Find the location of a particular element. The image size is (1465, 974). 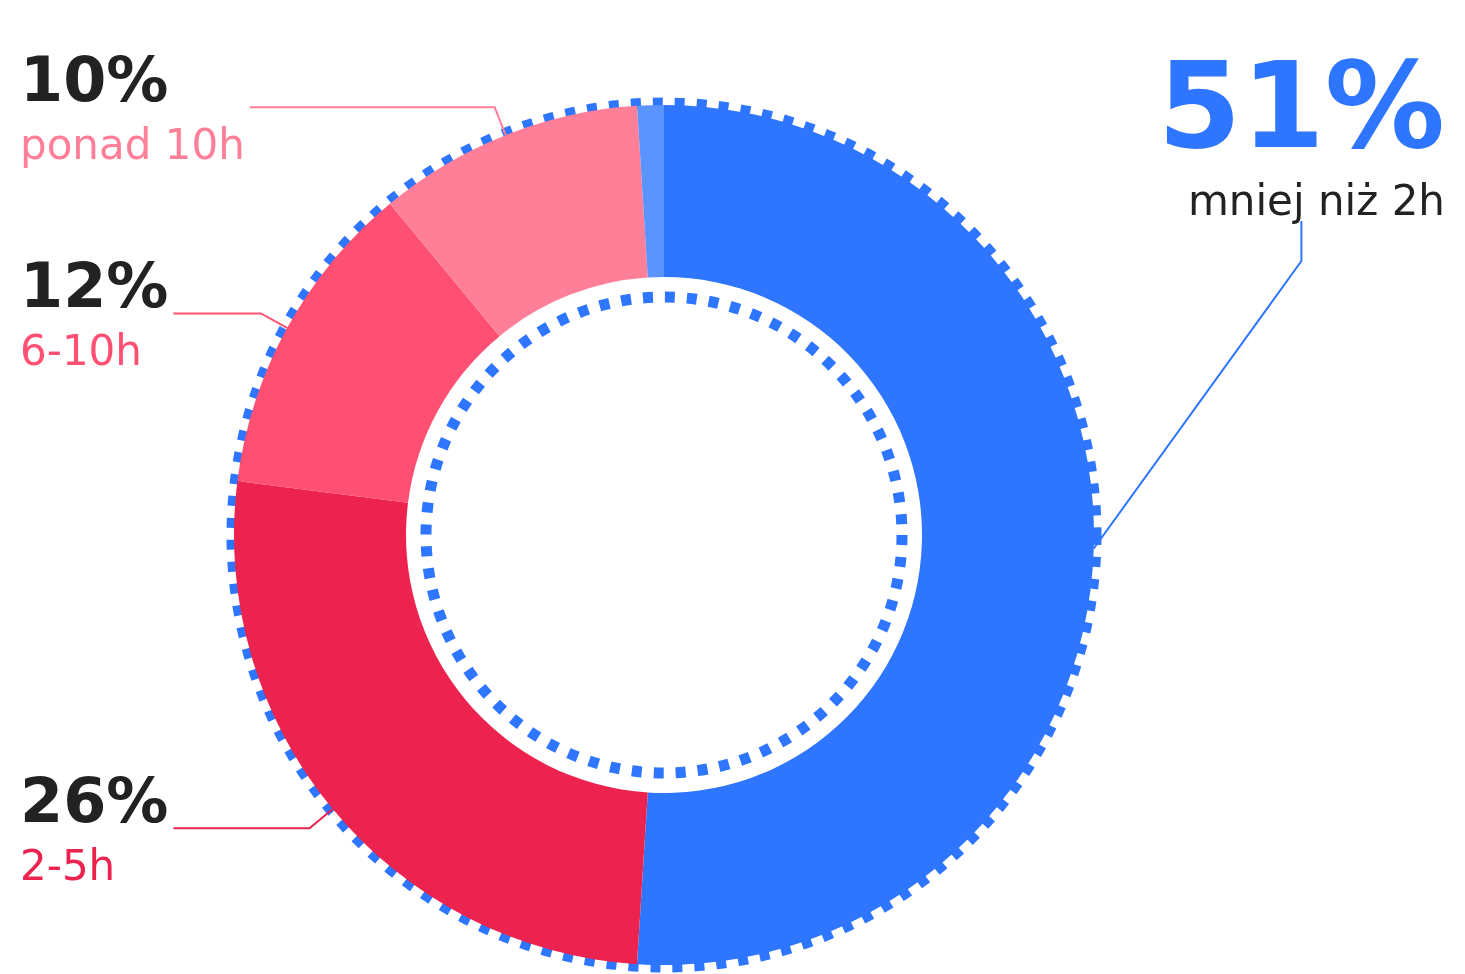

slice-label: 6-10h is located at coordinates (81, 350).